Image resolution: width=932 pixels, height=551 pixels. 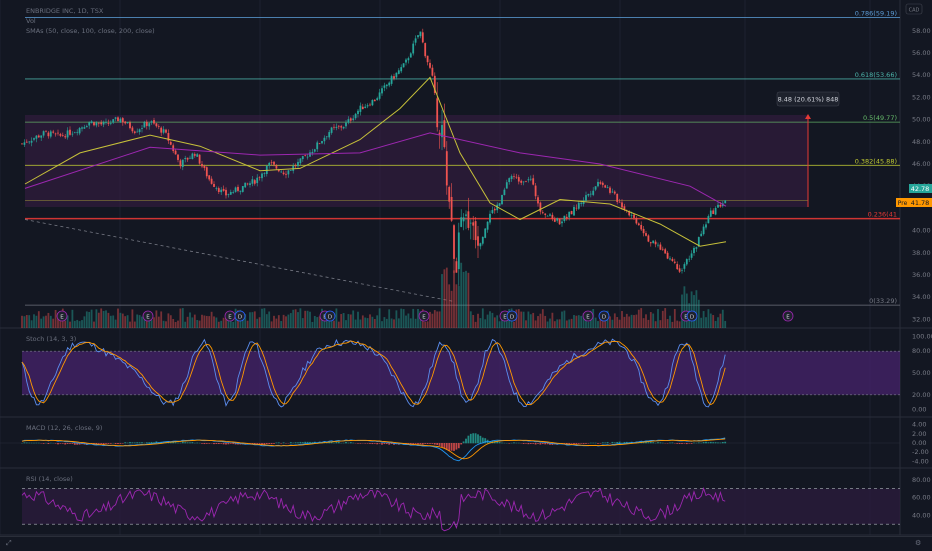 What do you see at coordinates (9, 543) in the screenshot?
I see `zoom-icon: ⤢` at bounding box center [9, 543].